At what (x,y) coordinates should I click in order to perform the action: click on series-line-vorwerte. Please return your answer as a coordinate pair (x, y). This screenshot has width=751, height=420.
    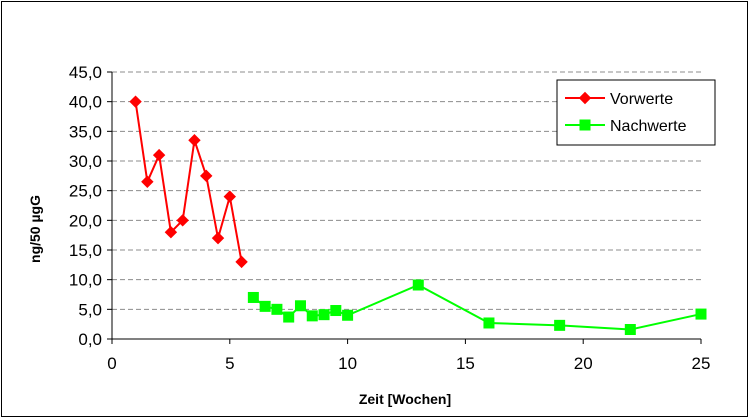
    Looking at the image, I should click on (188, 182).